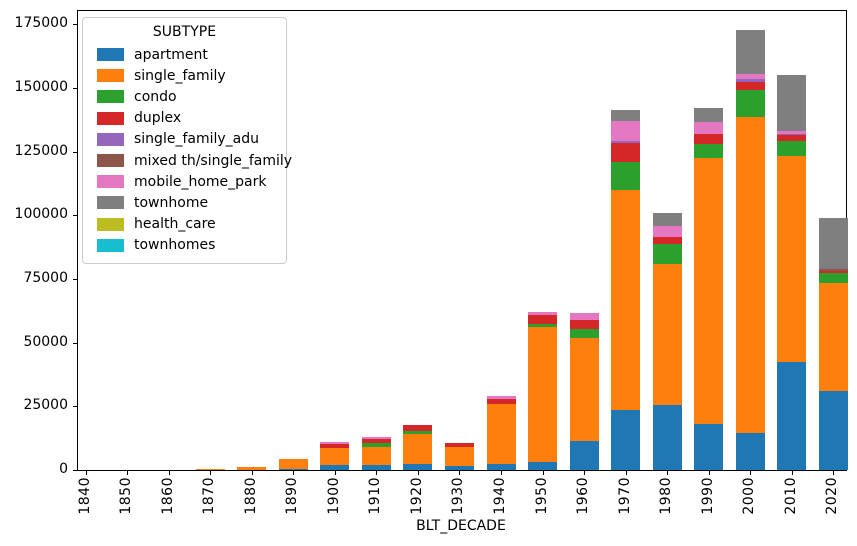 The image size is (857, 546). Describe the element at coordinates (200, 181) in the screenshot. I see `legend-label: mobile_home_park` at that location.